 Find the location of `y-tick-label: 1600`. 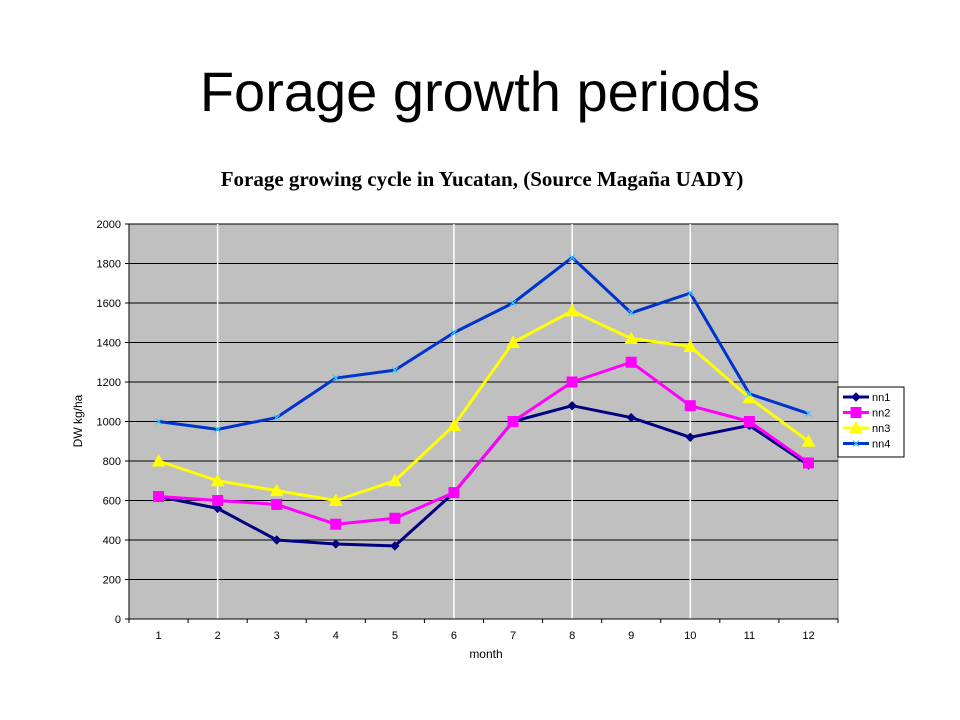

y-tick-label: 1600 is located at coordinates (109, 304).